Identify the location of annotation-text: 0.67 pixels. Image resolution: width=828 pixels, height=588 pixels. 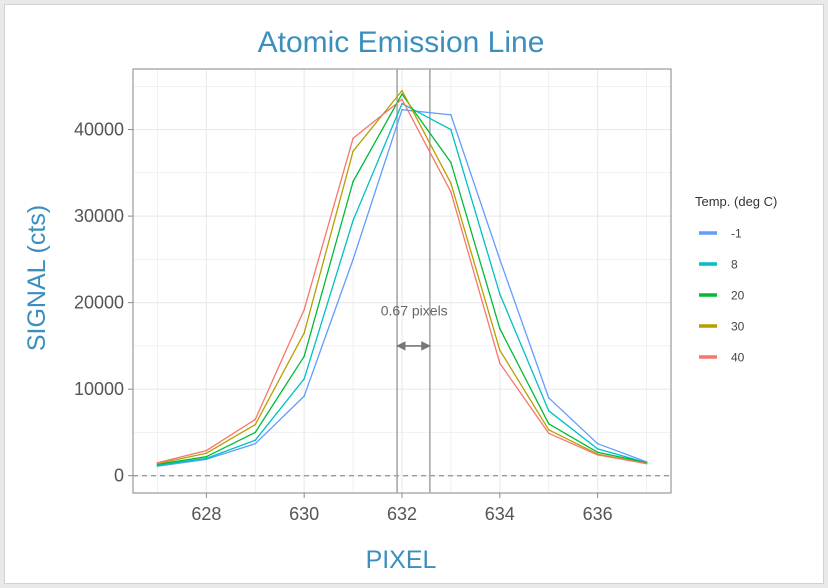
(414, 311).